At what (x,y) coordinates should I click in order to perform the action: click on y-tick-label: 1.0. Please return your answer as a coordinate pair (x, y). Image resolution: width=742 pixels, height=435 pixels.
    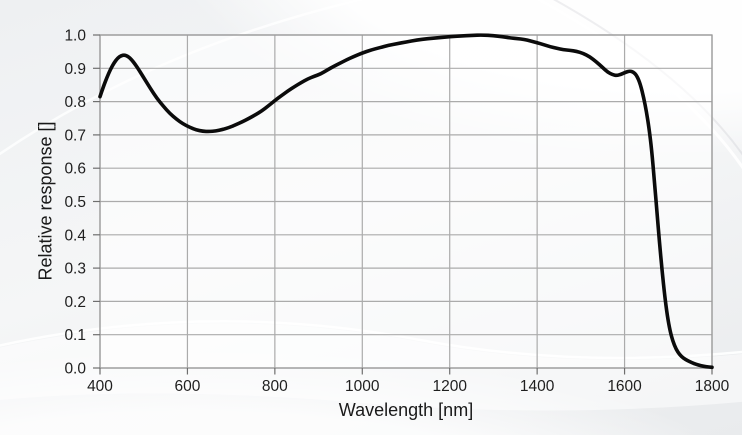
    Looking at the image, I should click on (75, 36).